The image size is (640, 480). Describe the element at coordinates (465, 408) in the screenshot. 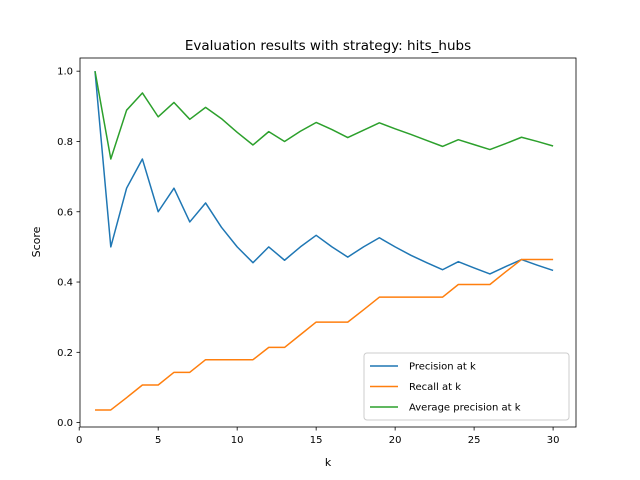

I see `legend-label-average-precision-at-k: Average precision at k` at that location.